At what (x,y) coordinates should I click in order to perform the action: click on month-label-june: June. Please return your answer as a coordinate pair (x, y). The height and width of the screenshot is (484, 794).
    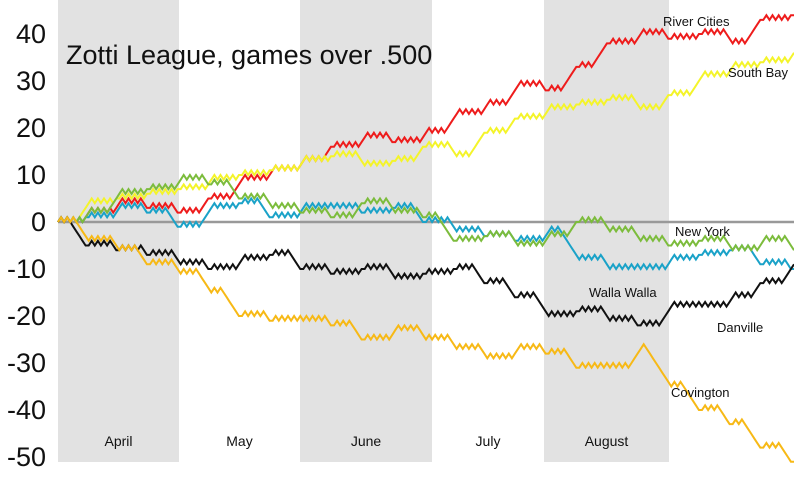
    Looking at the image, I should click on (366, 441).